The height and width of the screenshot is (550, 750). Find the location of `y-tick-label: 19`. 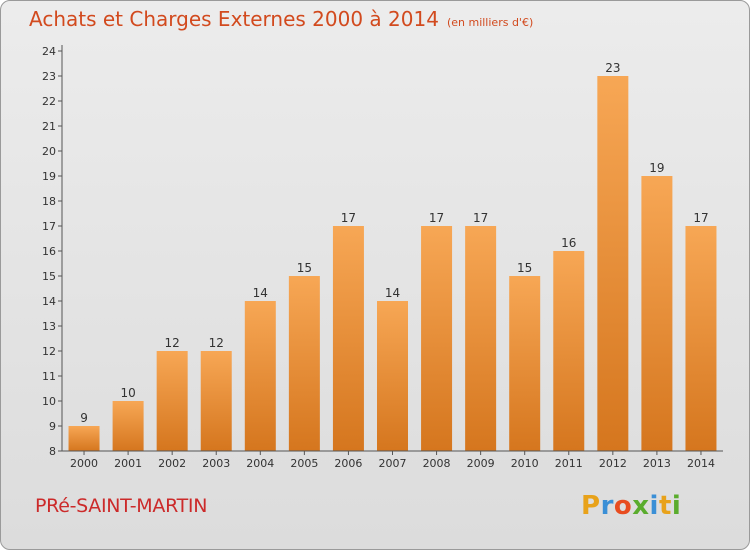

y-tick-label: 19 is located at coordinates (49, 176).